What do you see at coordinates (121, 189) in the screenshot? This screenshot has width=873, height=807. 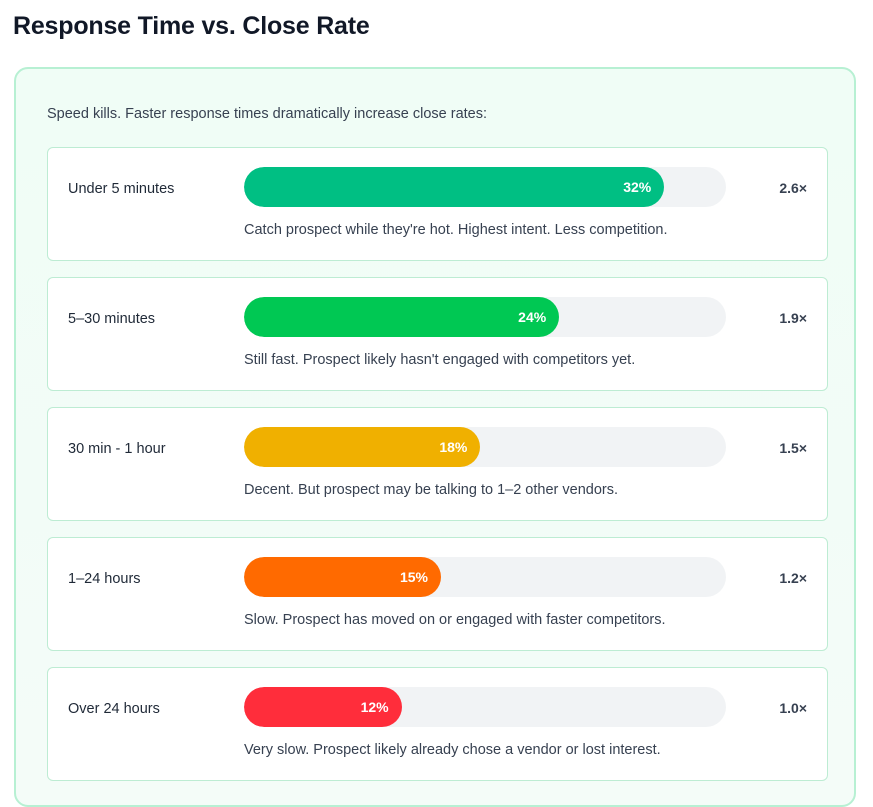 I see `row-label: Under 5 minutes` at bounding box center [121, 189].